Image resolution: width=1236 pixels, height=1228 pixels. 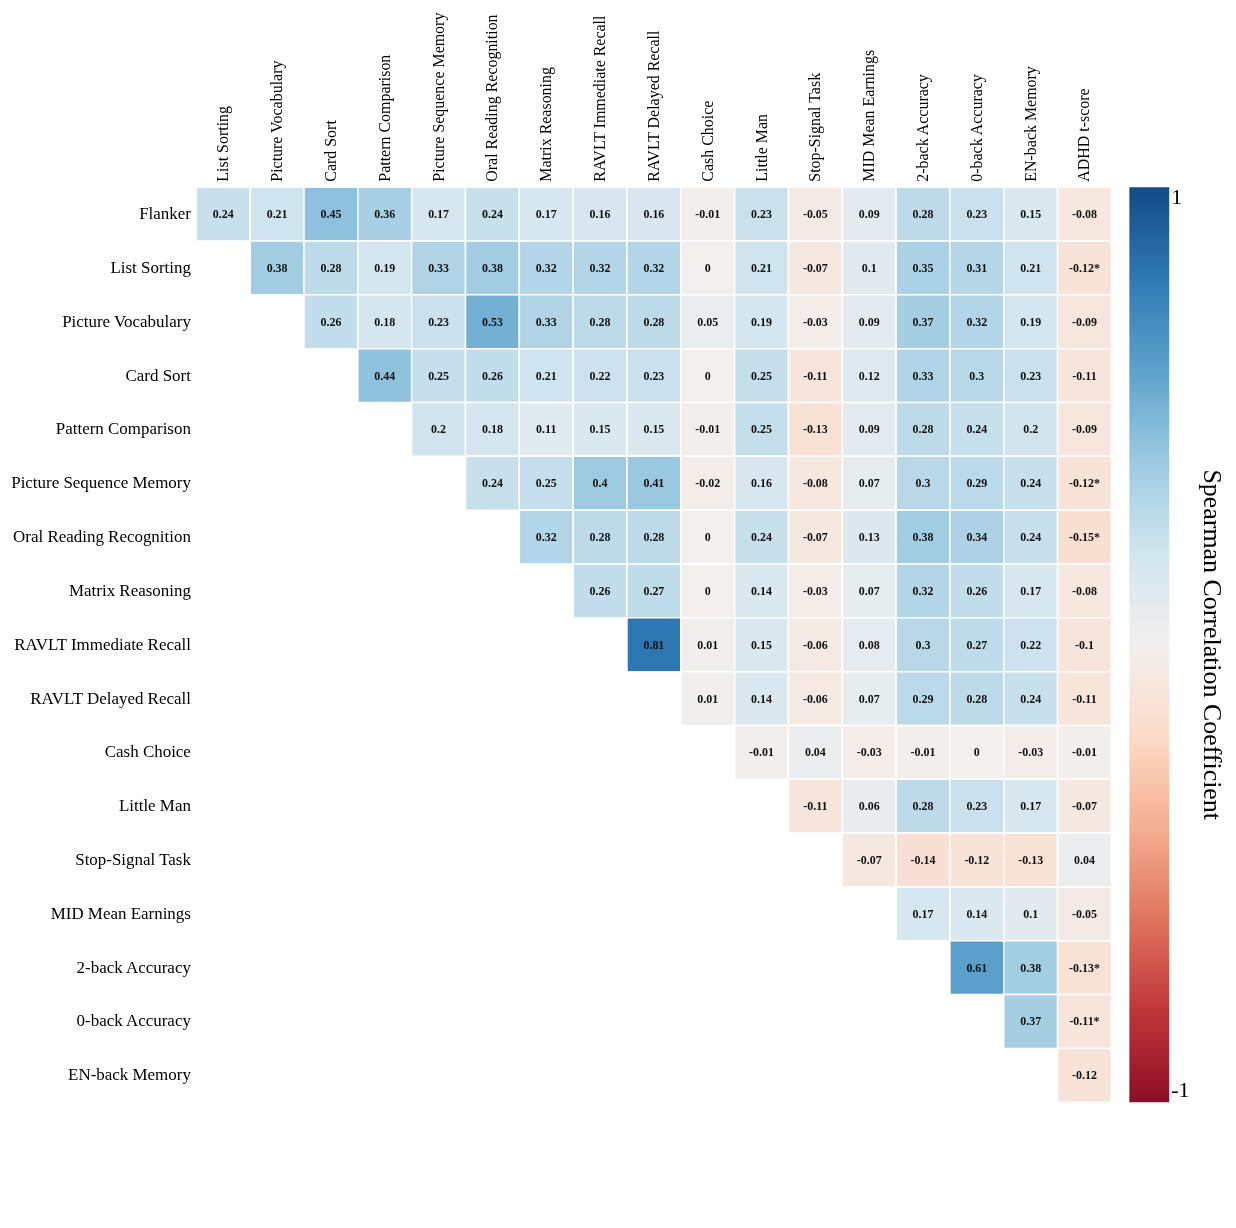 What do you see at coordinates (869, 806) in the screenshot?
I see `data-label: 0.06` at bounding box center [869, 806].